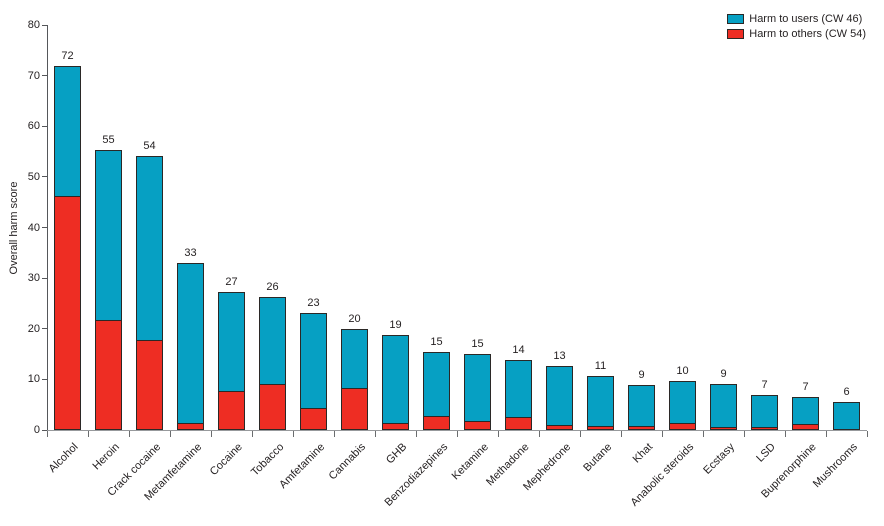 This screenshot has width=884, height=526. I want to click on y-tick-label: 60, so click(33, 126).